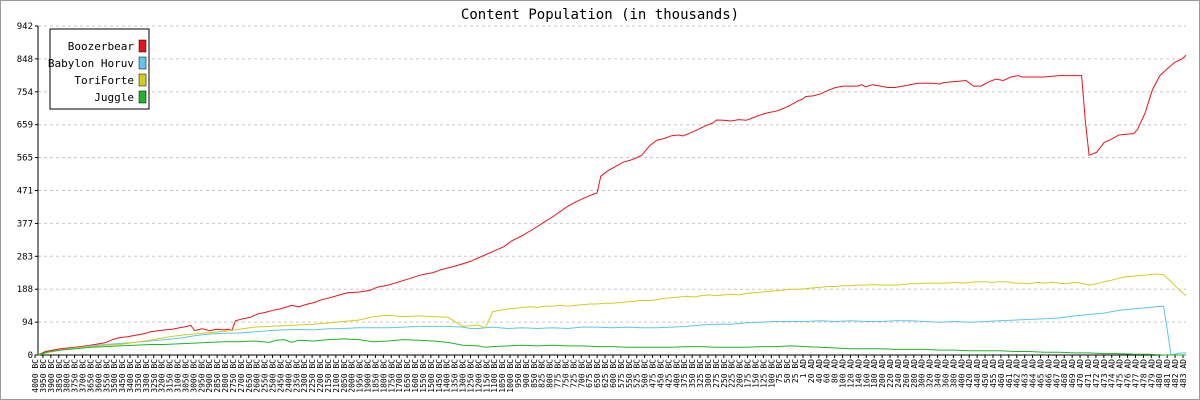 Image resolution: width=1200 pixels, height=400 pixels. What do you see at coordinates (882, 373) in the screenshot?
I see `x-tick-label: 200 AD` at bounding box center [882, 373].